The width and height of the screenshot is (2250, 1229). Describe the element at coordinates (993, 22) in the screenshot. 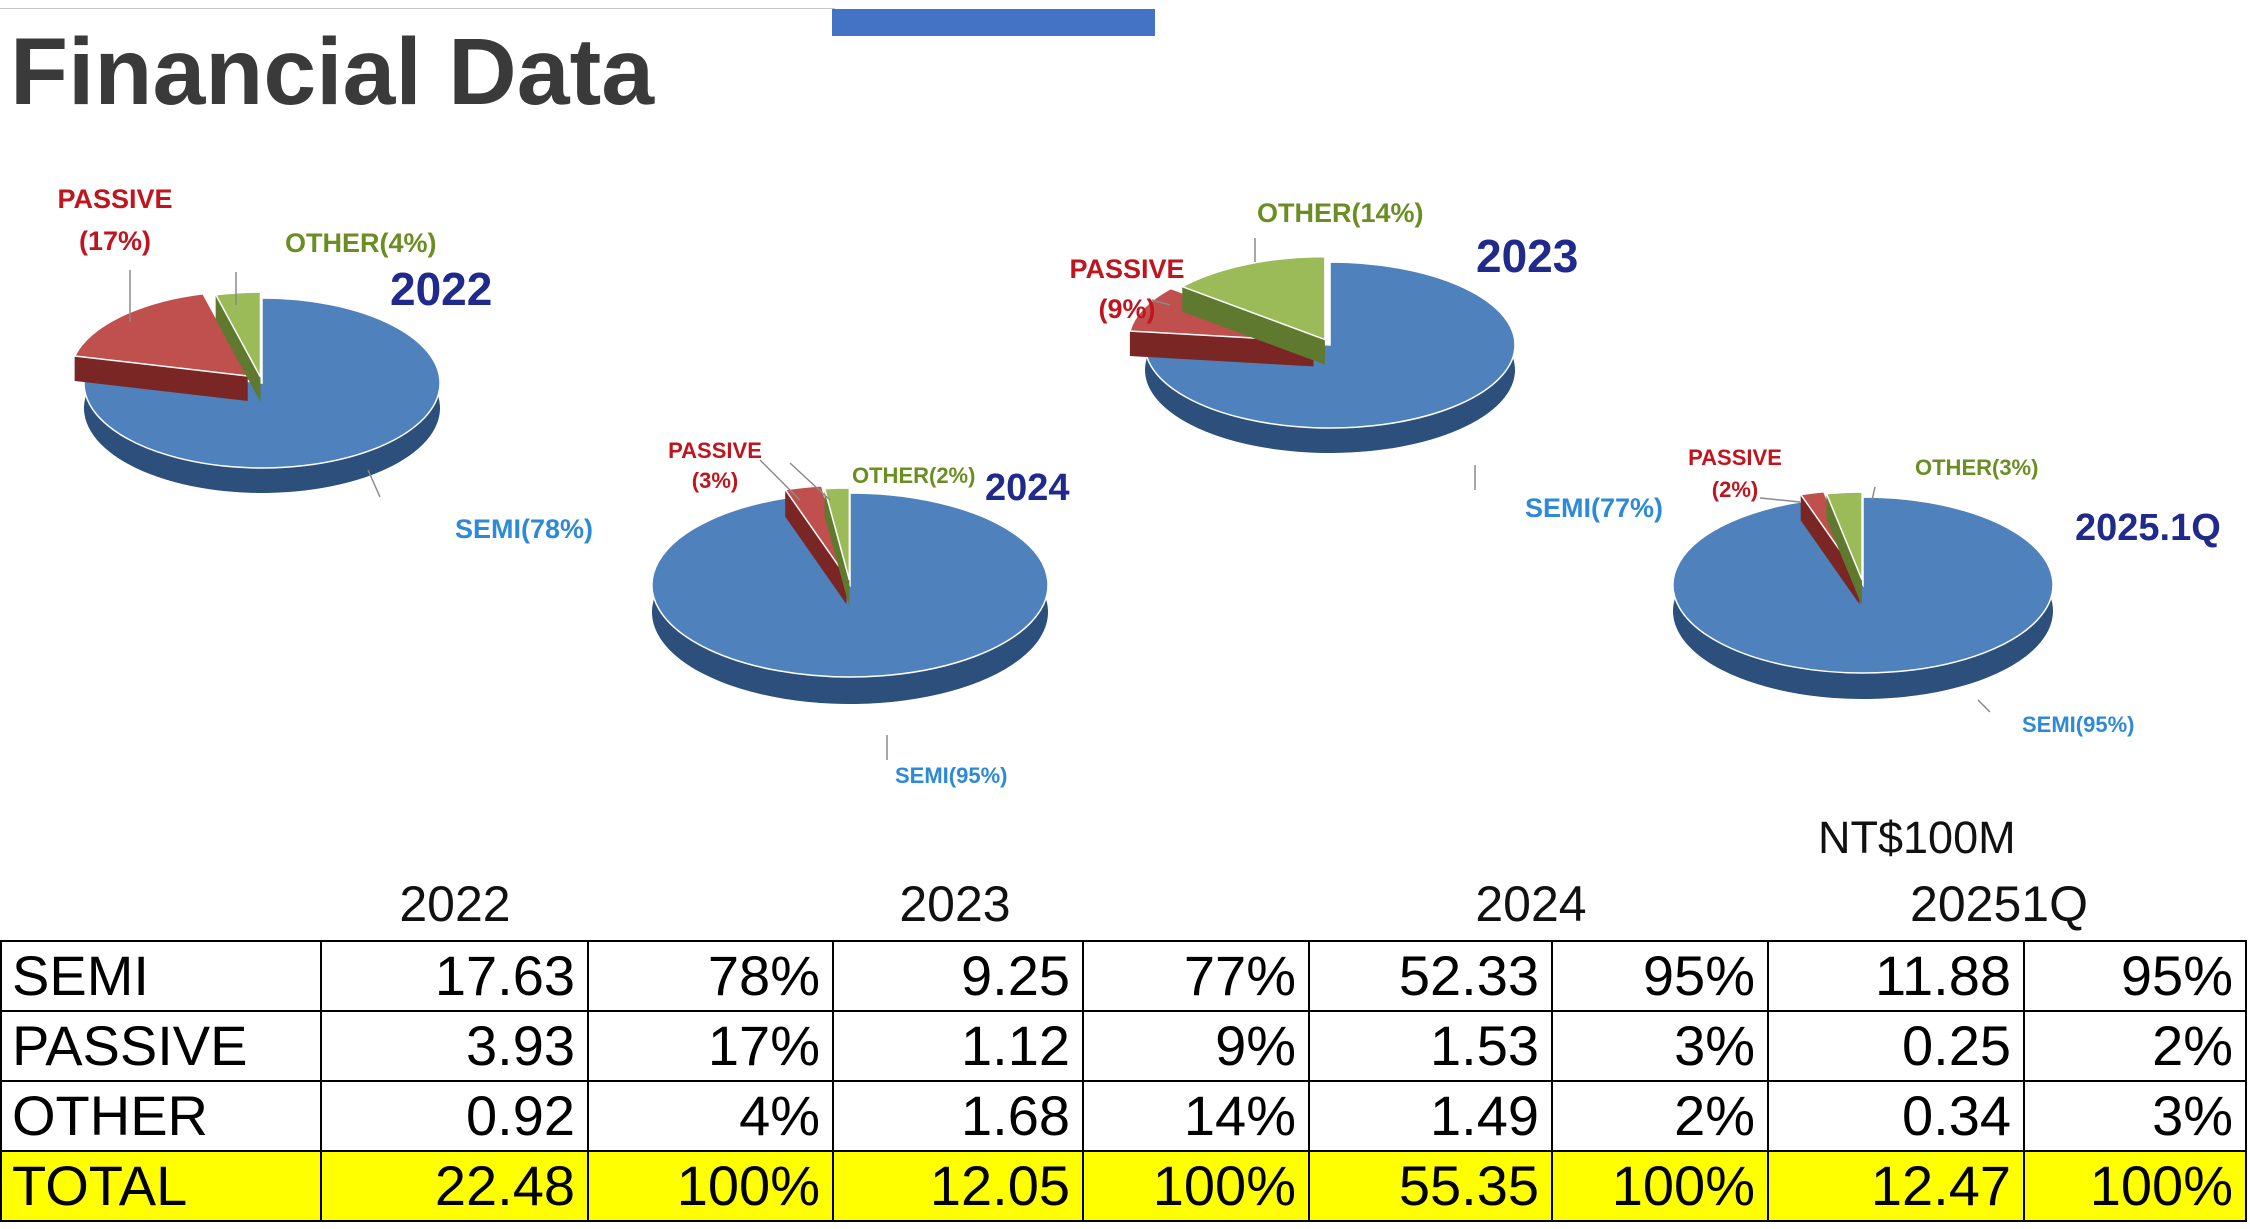

I see `accent-bar` at that location.